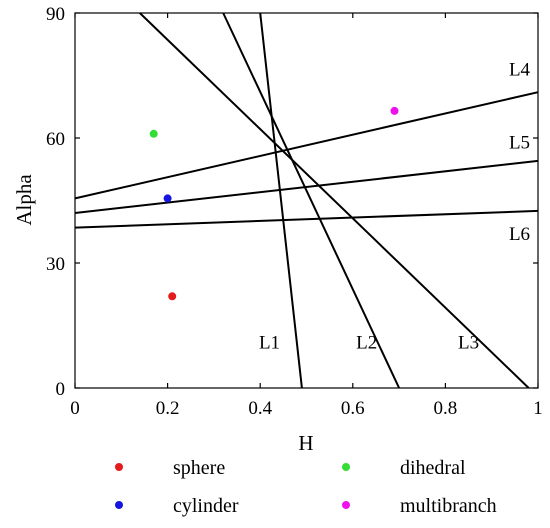 The image size is (550, 528). I want to click on y-tick-label: 90, so click(55, 14).